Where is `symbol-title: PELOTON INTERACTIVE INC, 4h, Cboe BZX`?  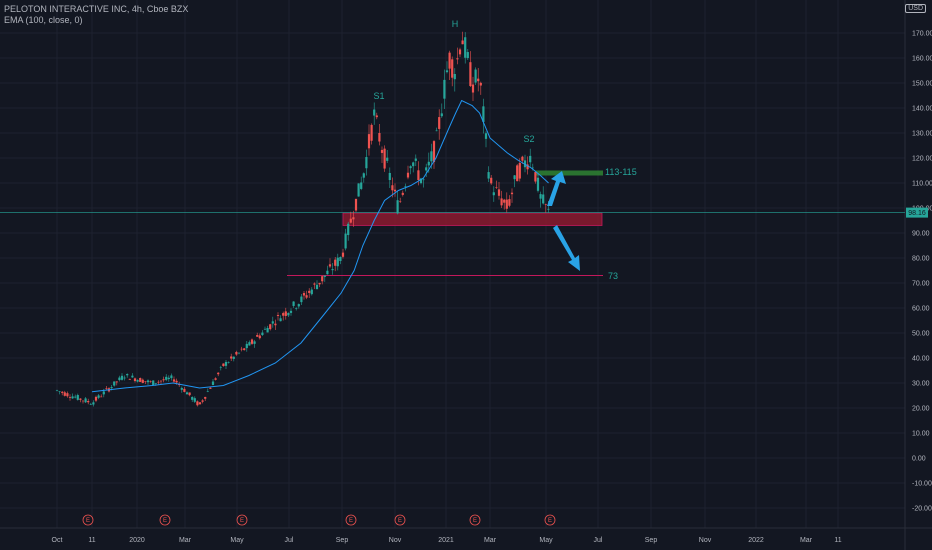 symbol-title: PELOTON INTERACTIVE INC, 4h, Cboe BZX is located at coordinates (96, 9).